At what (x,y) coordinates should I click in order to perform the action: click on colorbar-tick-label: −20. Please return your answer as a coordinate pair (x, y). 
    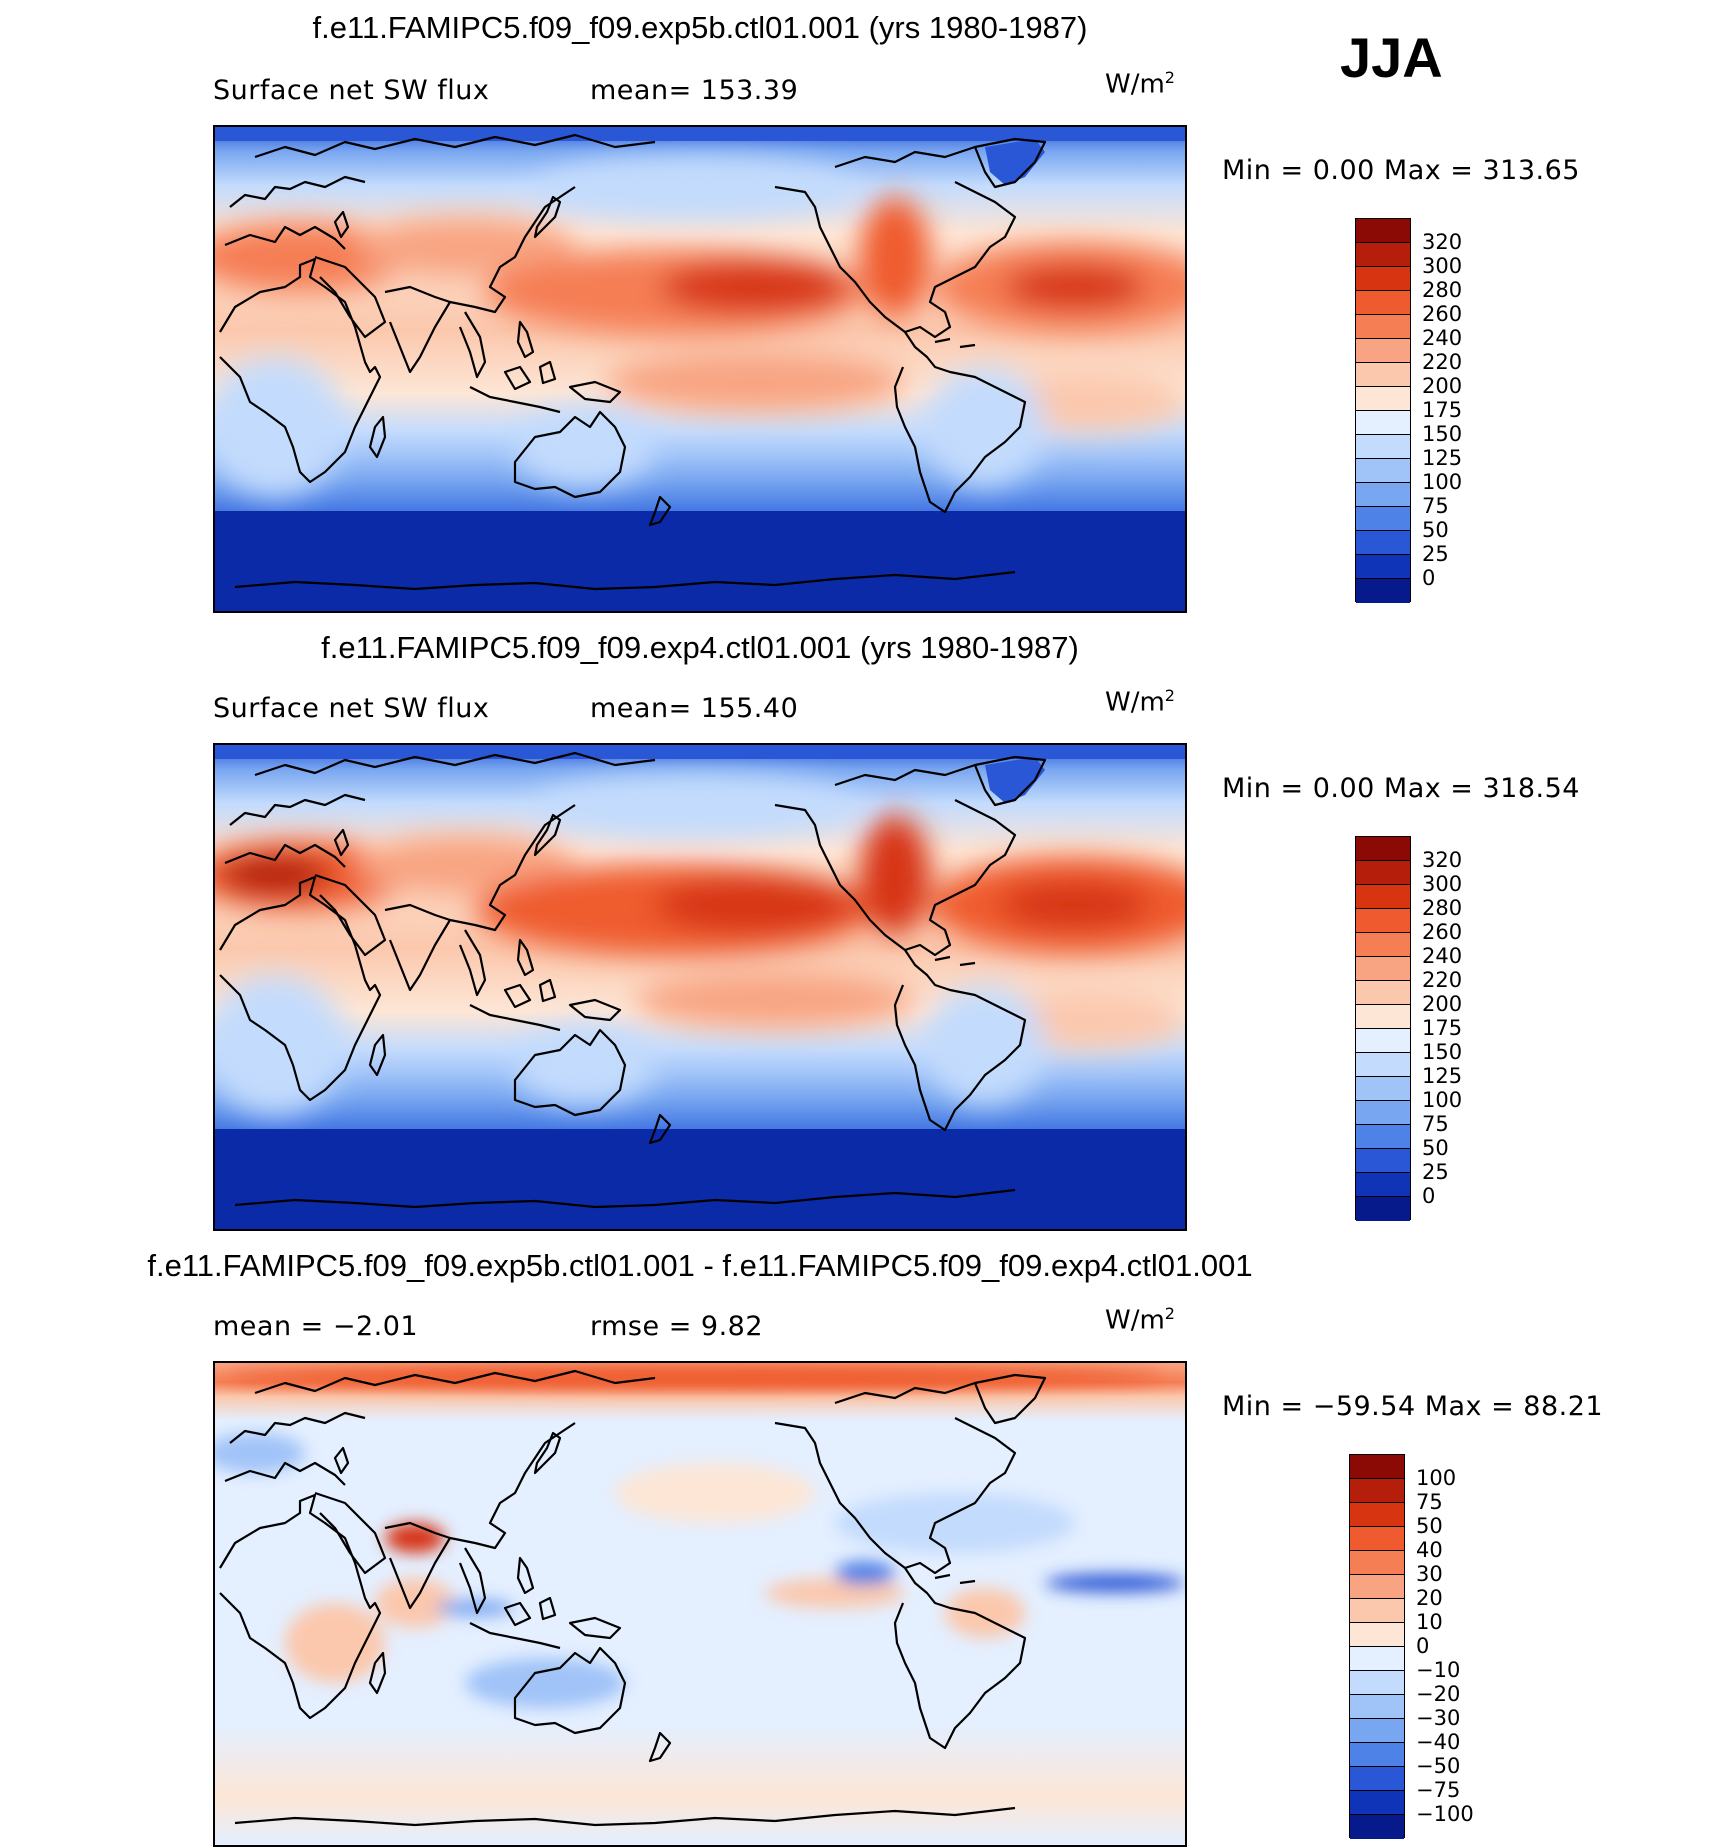
    Looking at the image, I should click on (1438, 1694).